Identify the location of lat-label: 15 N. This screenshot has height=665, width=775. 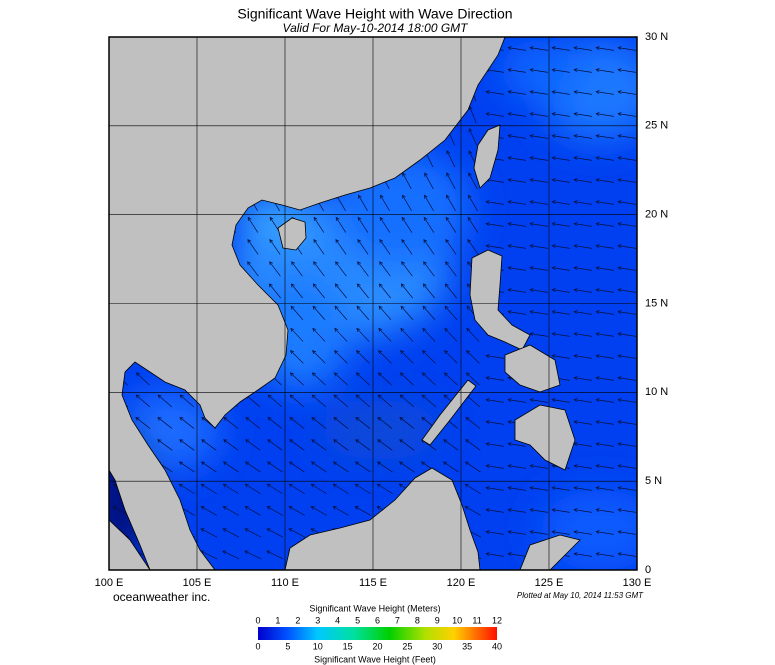
(656, 303).